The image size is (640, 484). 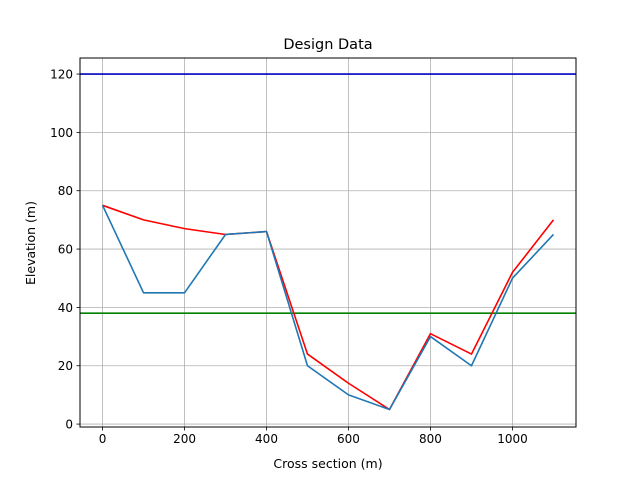 What do you see at coordinates (30, 243) in the screenshot?
I see `y-axis-label: Elevation (m)` at bounding box center [30, 243].